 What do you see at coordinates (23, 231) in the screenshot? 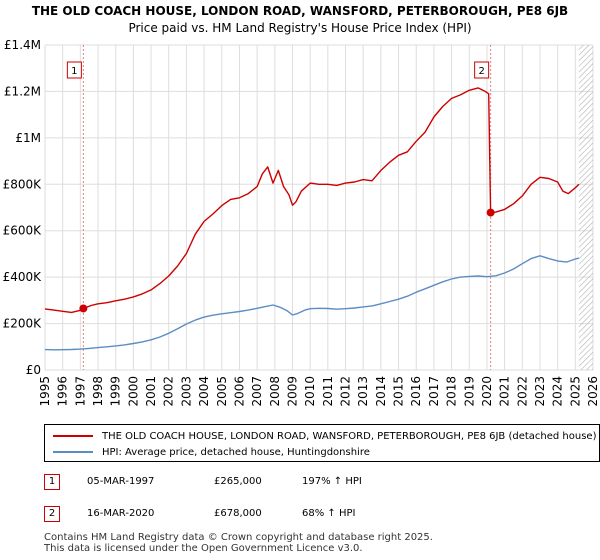
I see `y-tick-label: £600K` at bounding box center [23, 231].